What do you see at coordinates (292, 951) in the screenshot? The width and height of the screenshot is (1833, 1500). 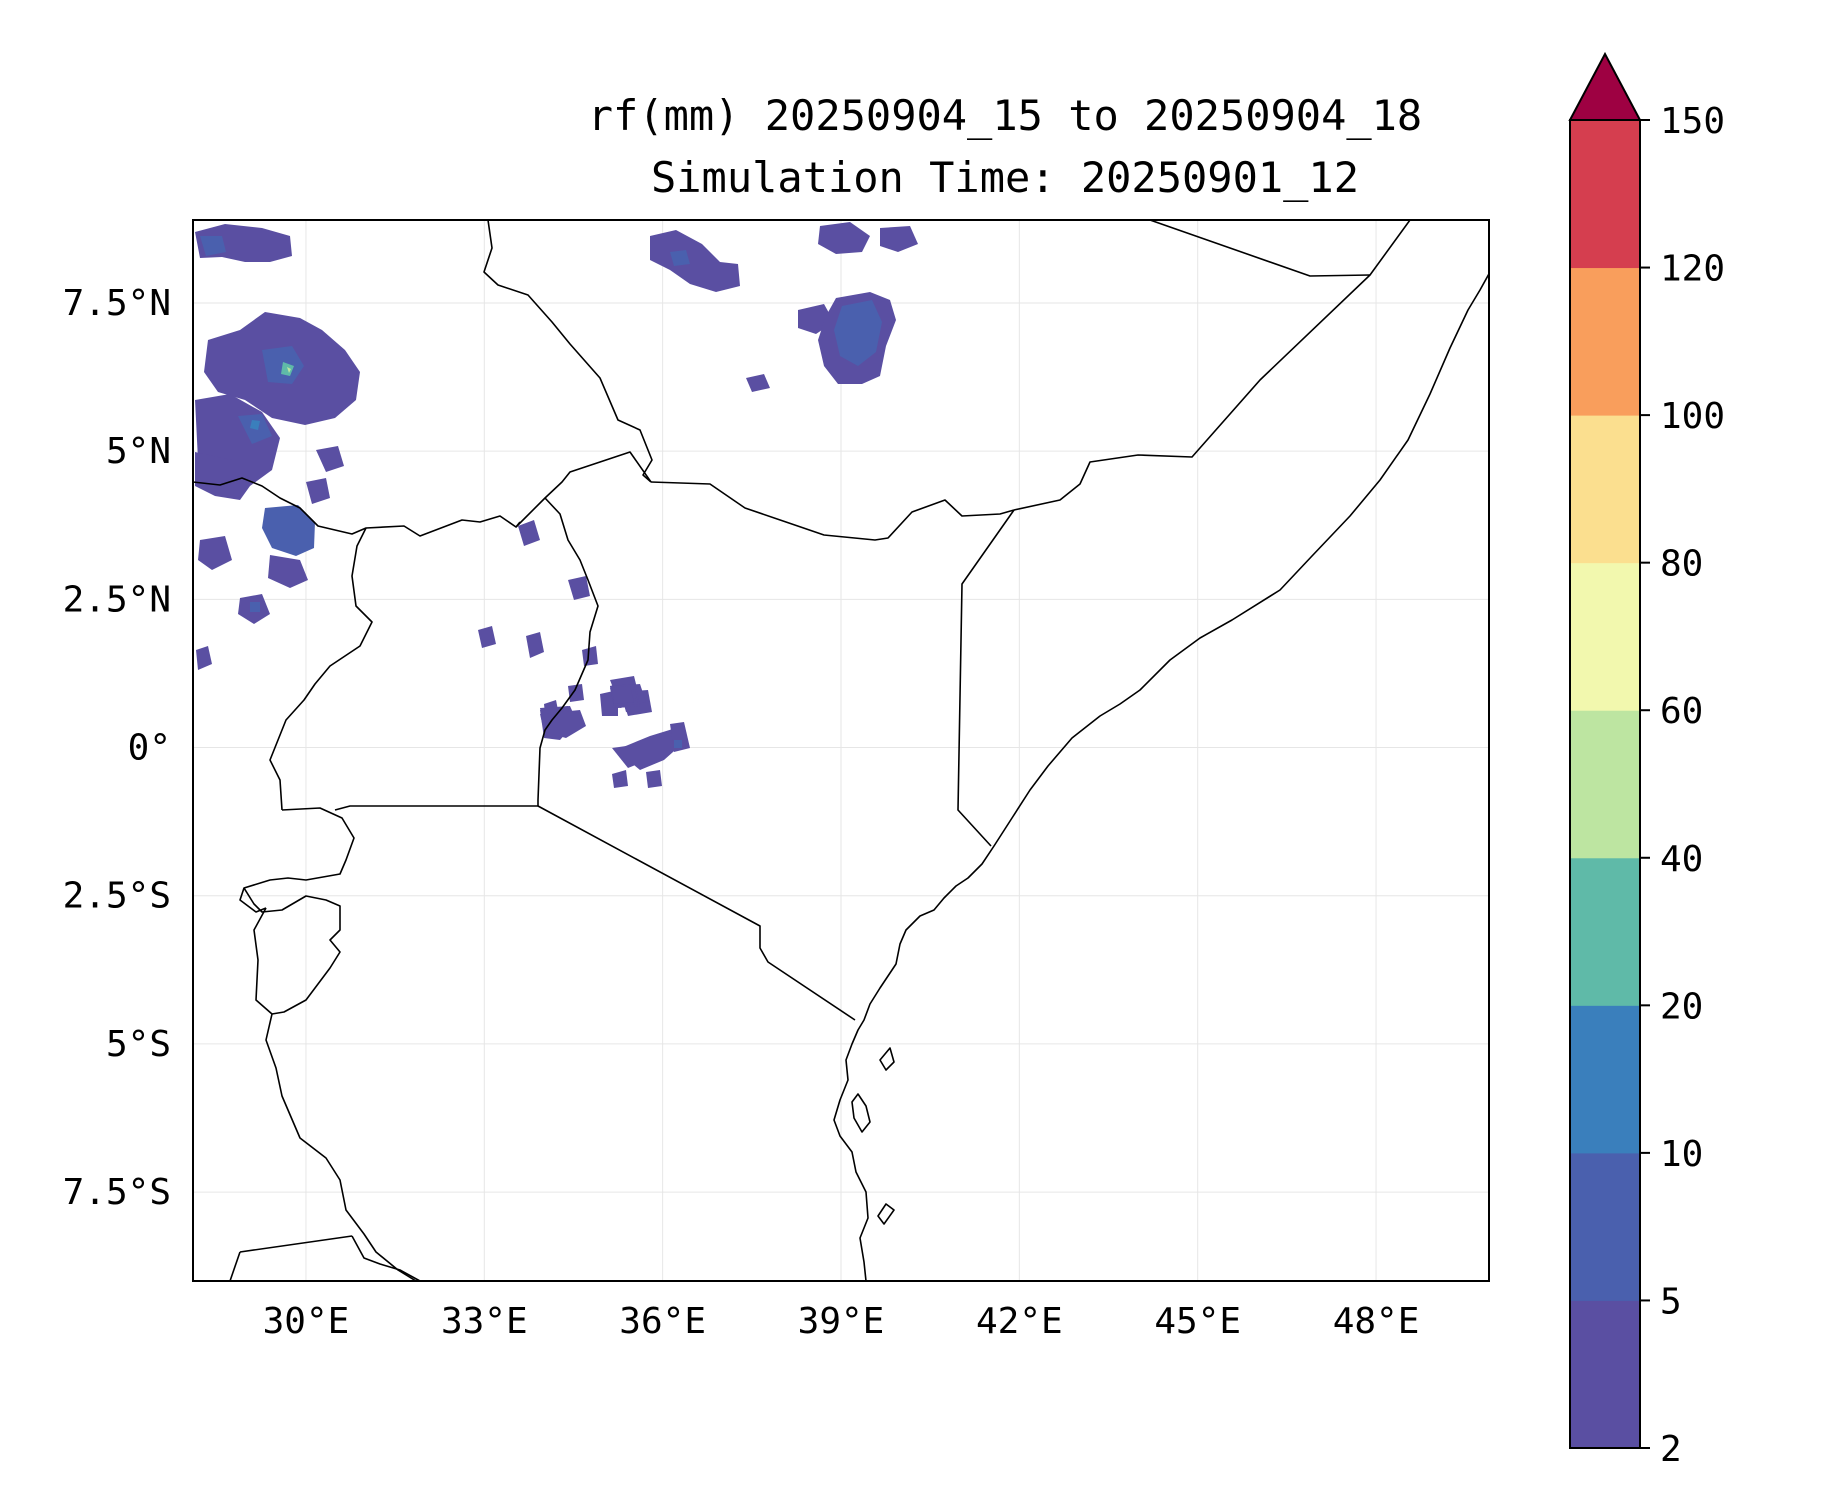 I see `border-burundi` at bounding box center [292, 951].